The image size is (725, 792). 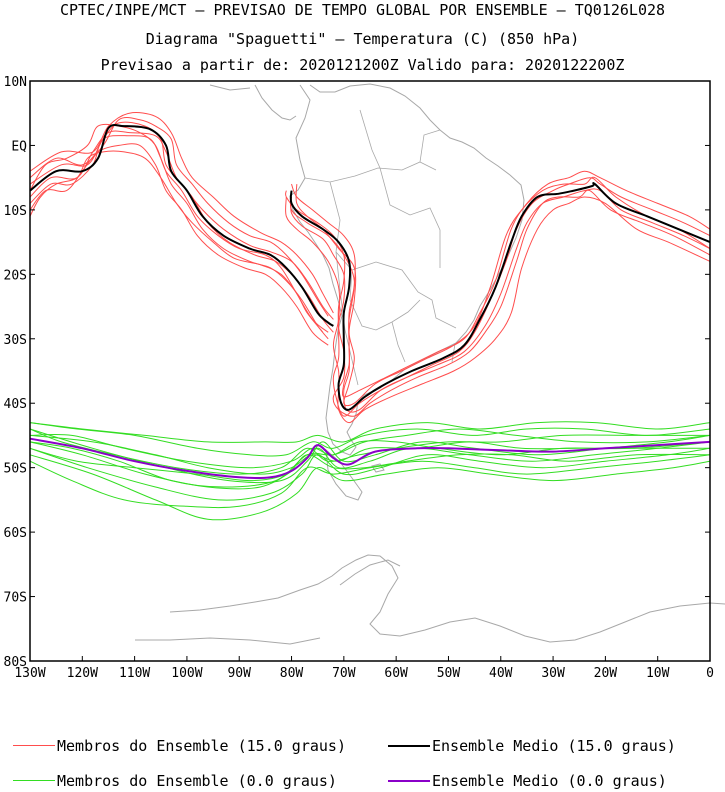 What do you see at coordinates (15, 404) in the screenshot?
I see `y-tick-label: 40S` at bounding box center [15, 404].